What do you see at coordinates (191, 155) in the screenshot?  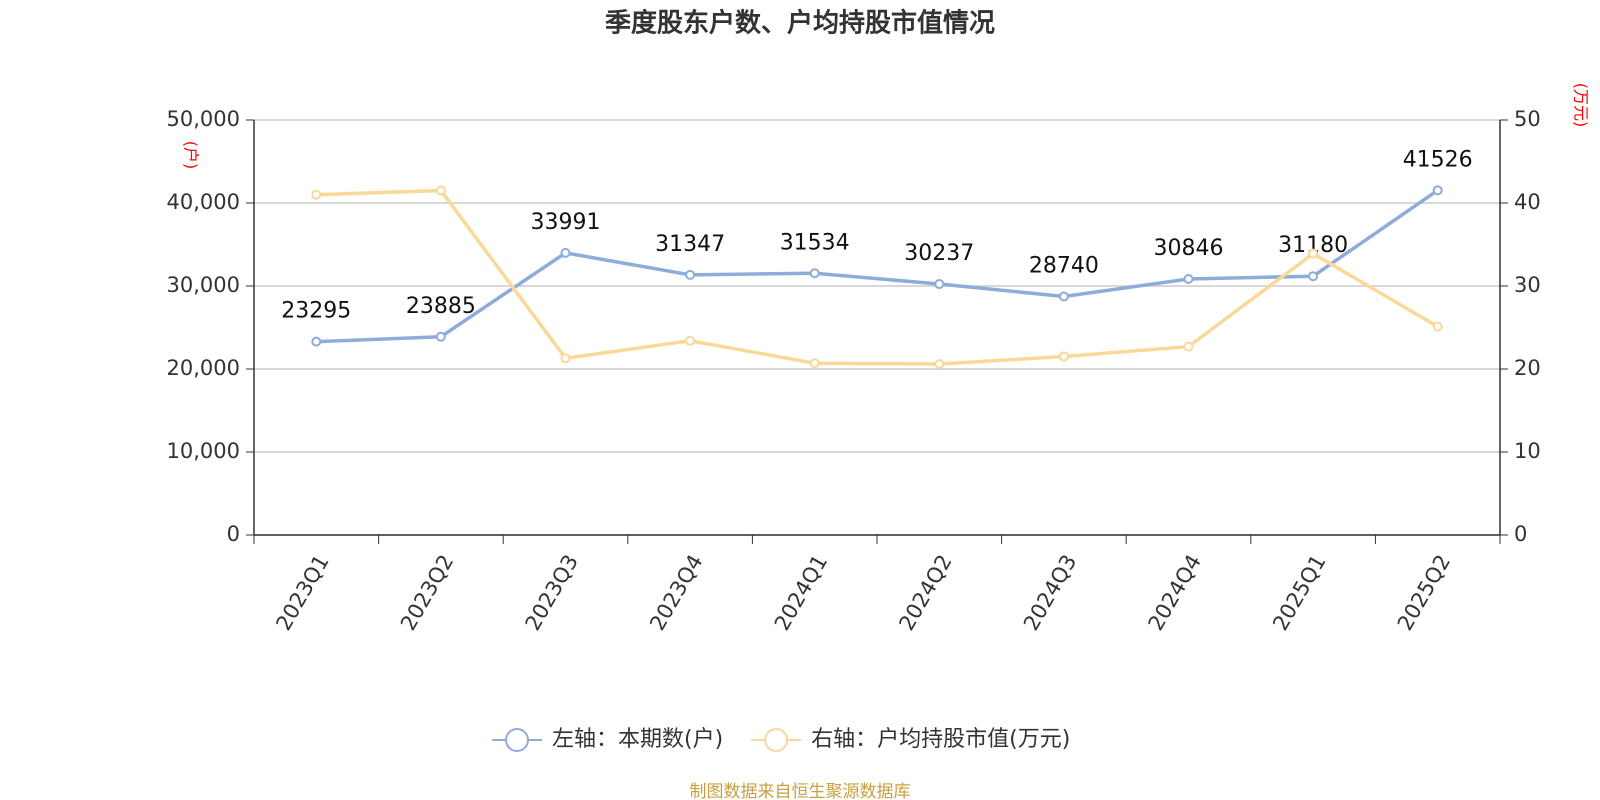 I see `y-axis-label: (户)` at bounding box center [191, 155].